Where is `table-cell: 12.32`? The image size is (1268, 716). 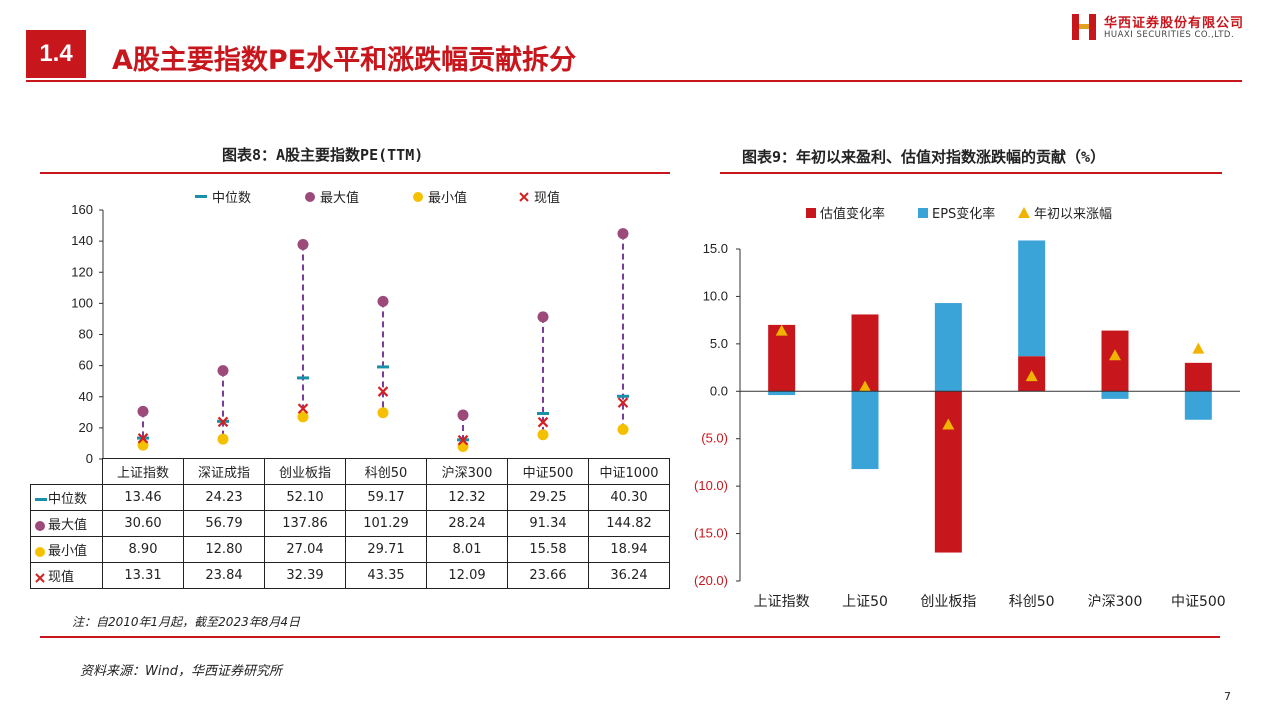
table-cell: 12.32 is located at coordinates (467, 497).